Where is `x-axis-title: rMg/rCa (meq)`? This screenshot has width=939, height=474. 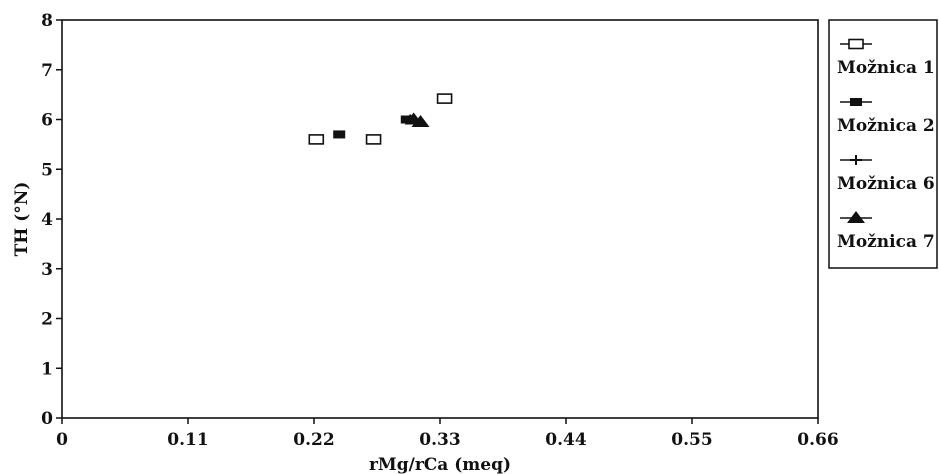
x-axis-title: rMg/rCa (meq) is located at coordinates (440, 464).